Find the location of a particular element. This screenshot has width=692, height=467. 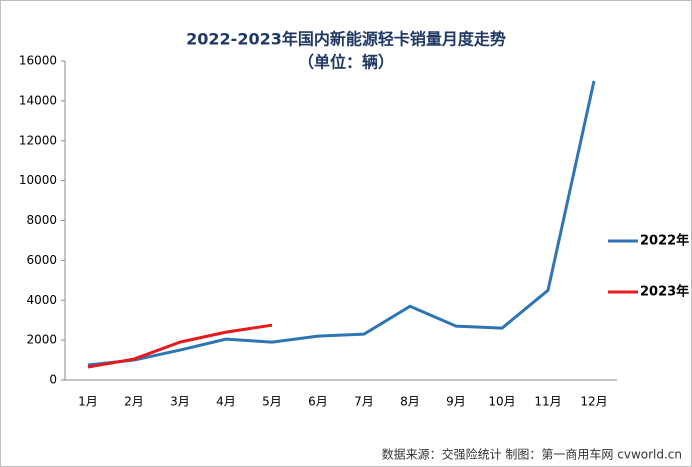

y-tick-label: 14000 is located at coordinates (38, 100).